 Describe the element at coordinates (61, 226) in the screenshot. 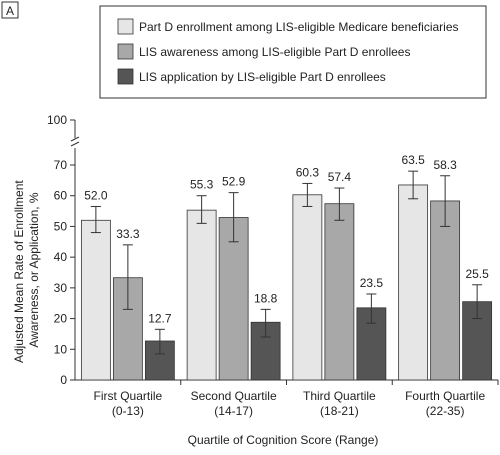

I see `y-tick-label-50: 50` at that location.